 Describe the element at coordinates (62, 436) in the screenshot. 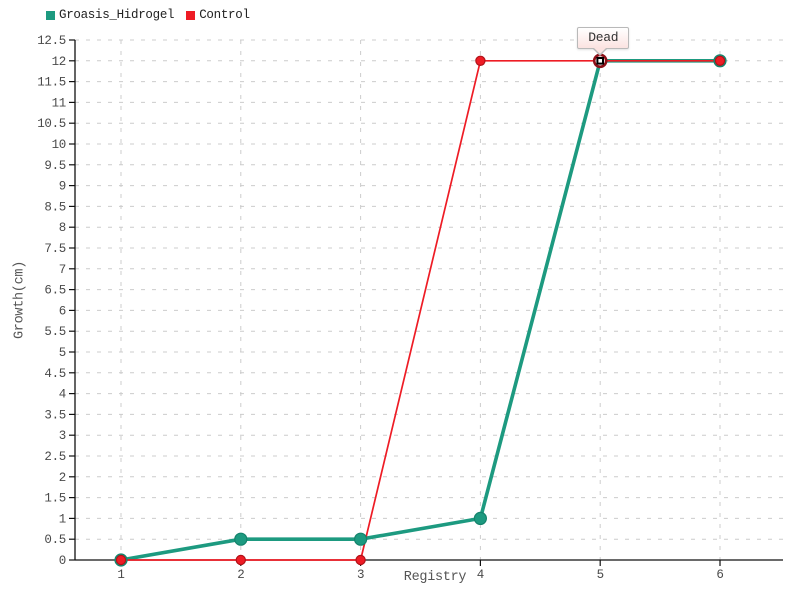

I see `y-tick-label: 3` at that location.